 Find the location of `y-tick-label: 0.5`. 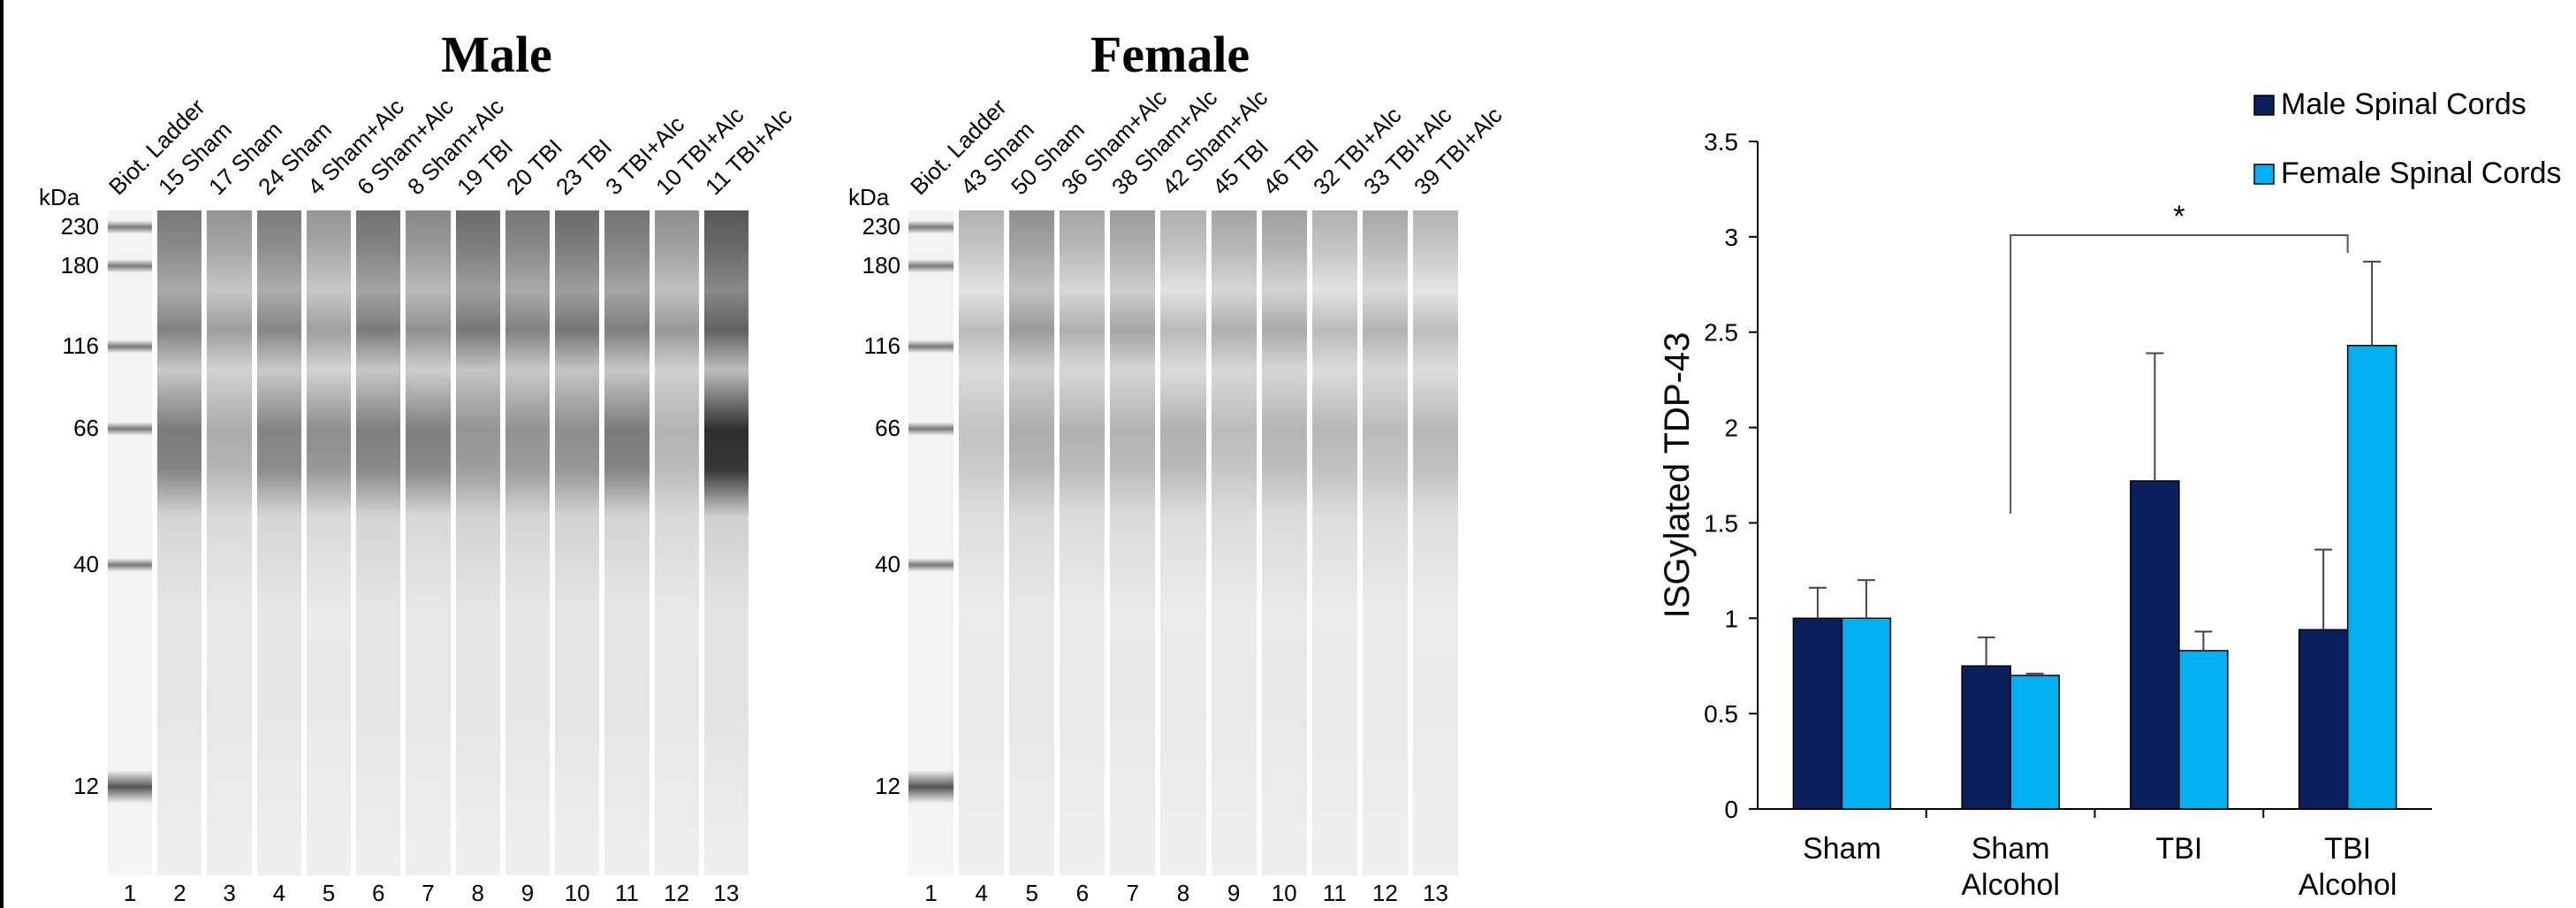

y-tick-label: 0.5 is located at coordinates (1721, 714).